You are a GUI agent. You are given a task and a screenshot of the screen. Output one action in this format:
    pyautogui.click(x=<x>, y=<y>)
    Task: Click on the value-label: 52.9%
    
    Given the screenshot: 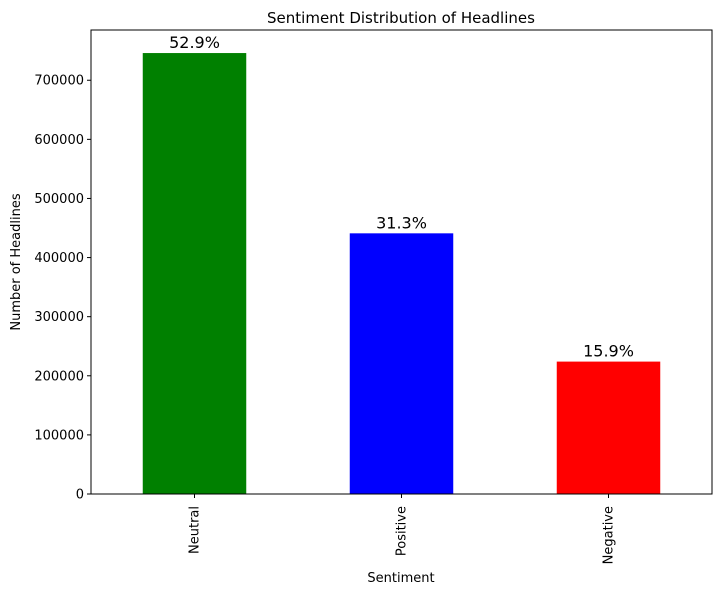 What is the action you would take?
    pyautogui.click(x=194, y=42)
    